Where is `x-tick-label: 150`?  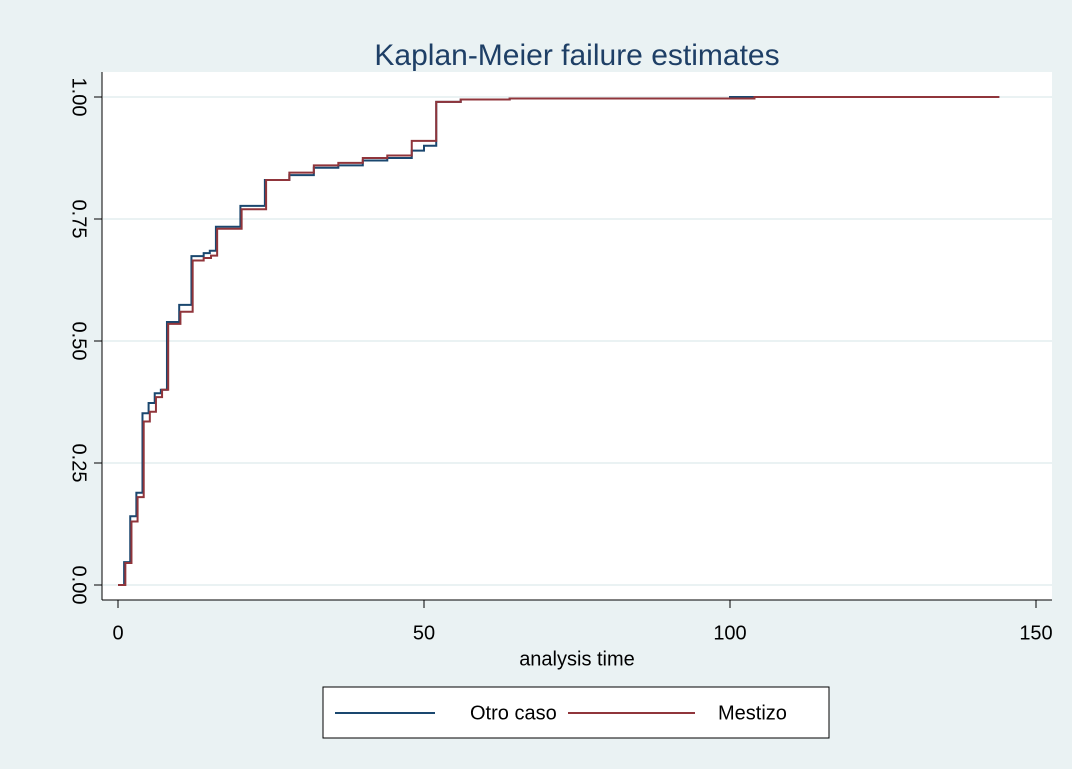
x-tick-label: 150 is located at coordinates (1035, 633).